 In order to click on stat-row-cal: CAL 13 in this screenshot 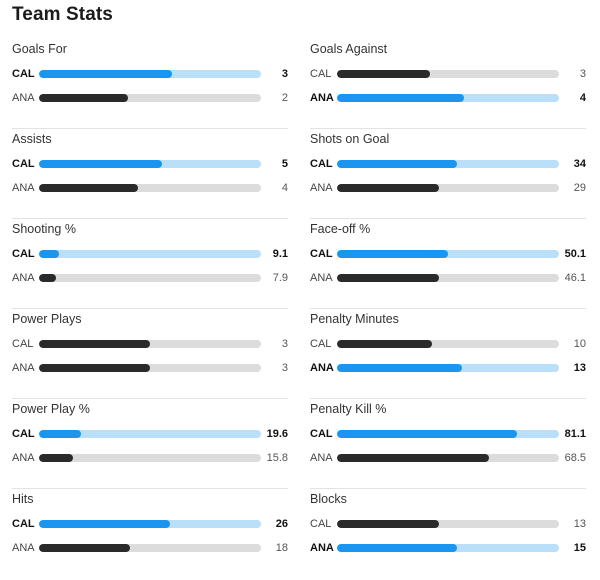, I will do `click(448, 524)`.